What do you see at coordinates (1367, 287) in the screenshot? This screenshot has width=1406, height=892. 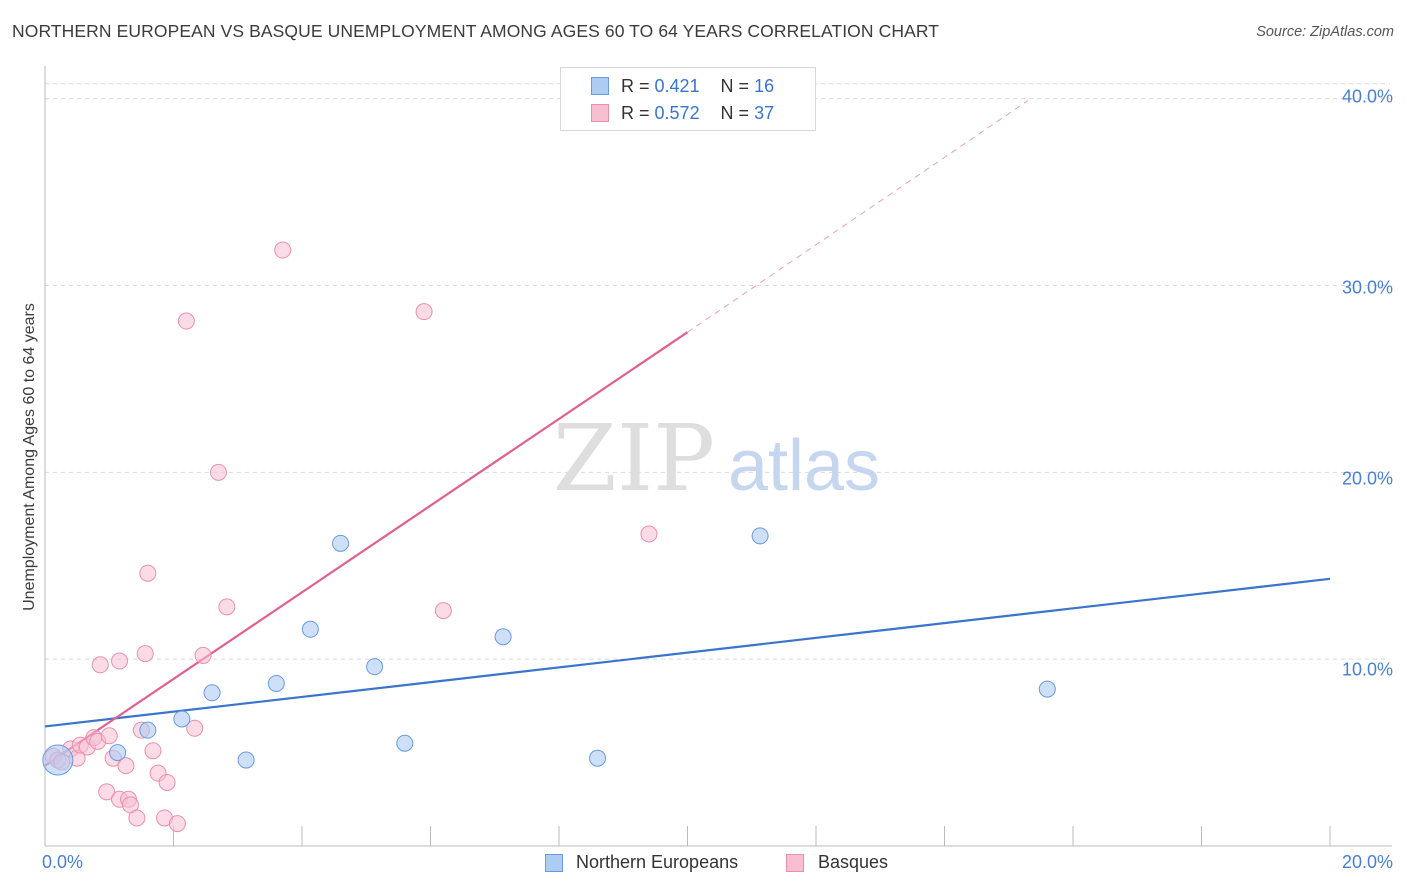 I see `y-tick-label-30: 30.0%` at bounding box center [1367, 287].